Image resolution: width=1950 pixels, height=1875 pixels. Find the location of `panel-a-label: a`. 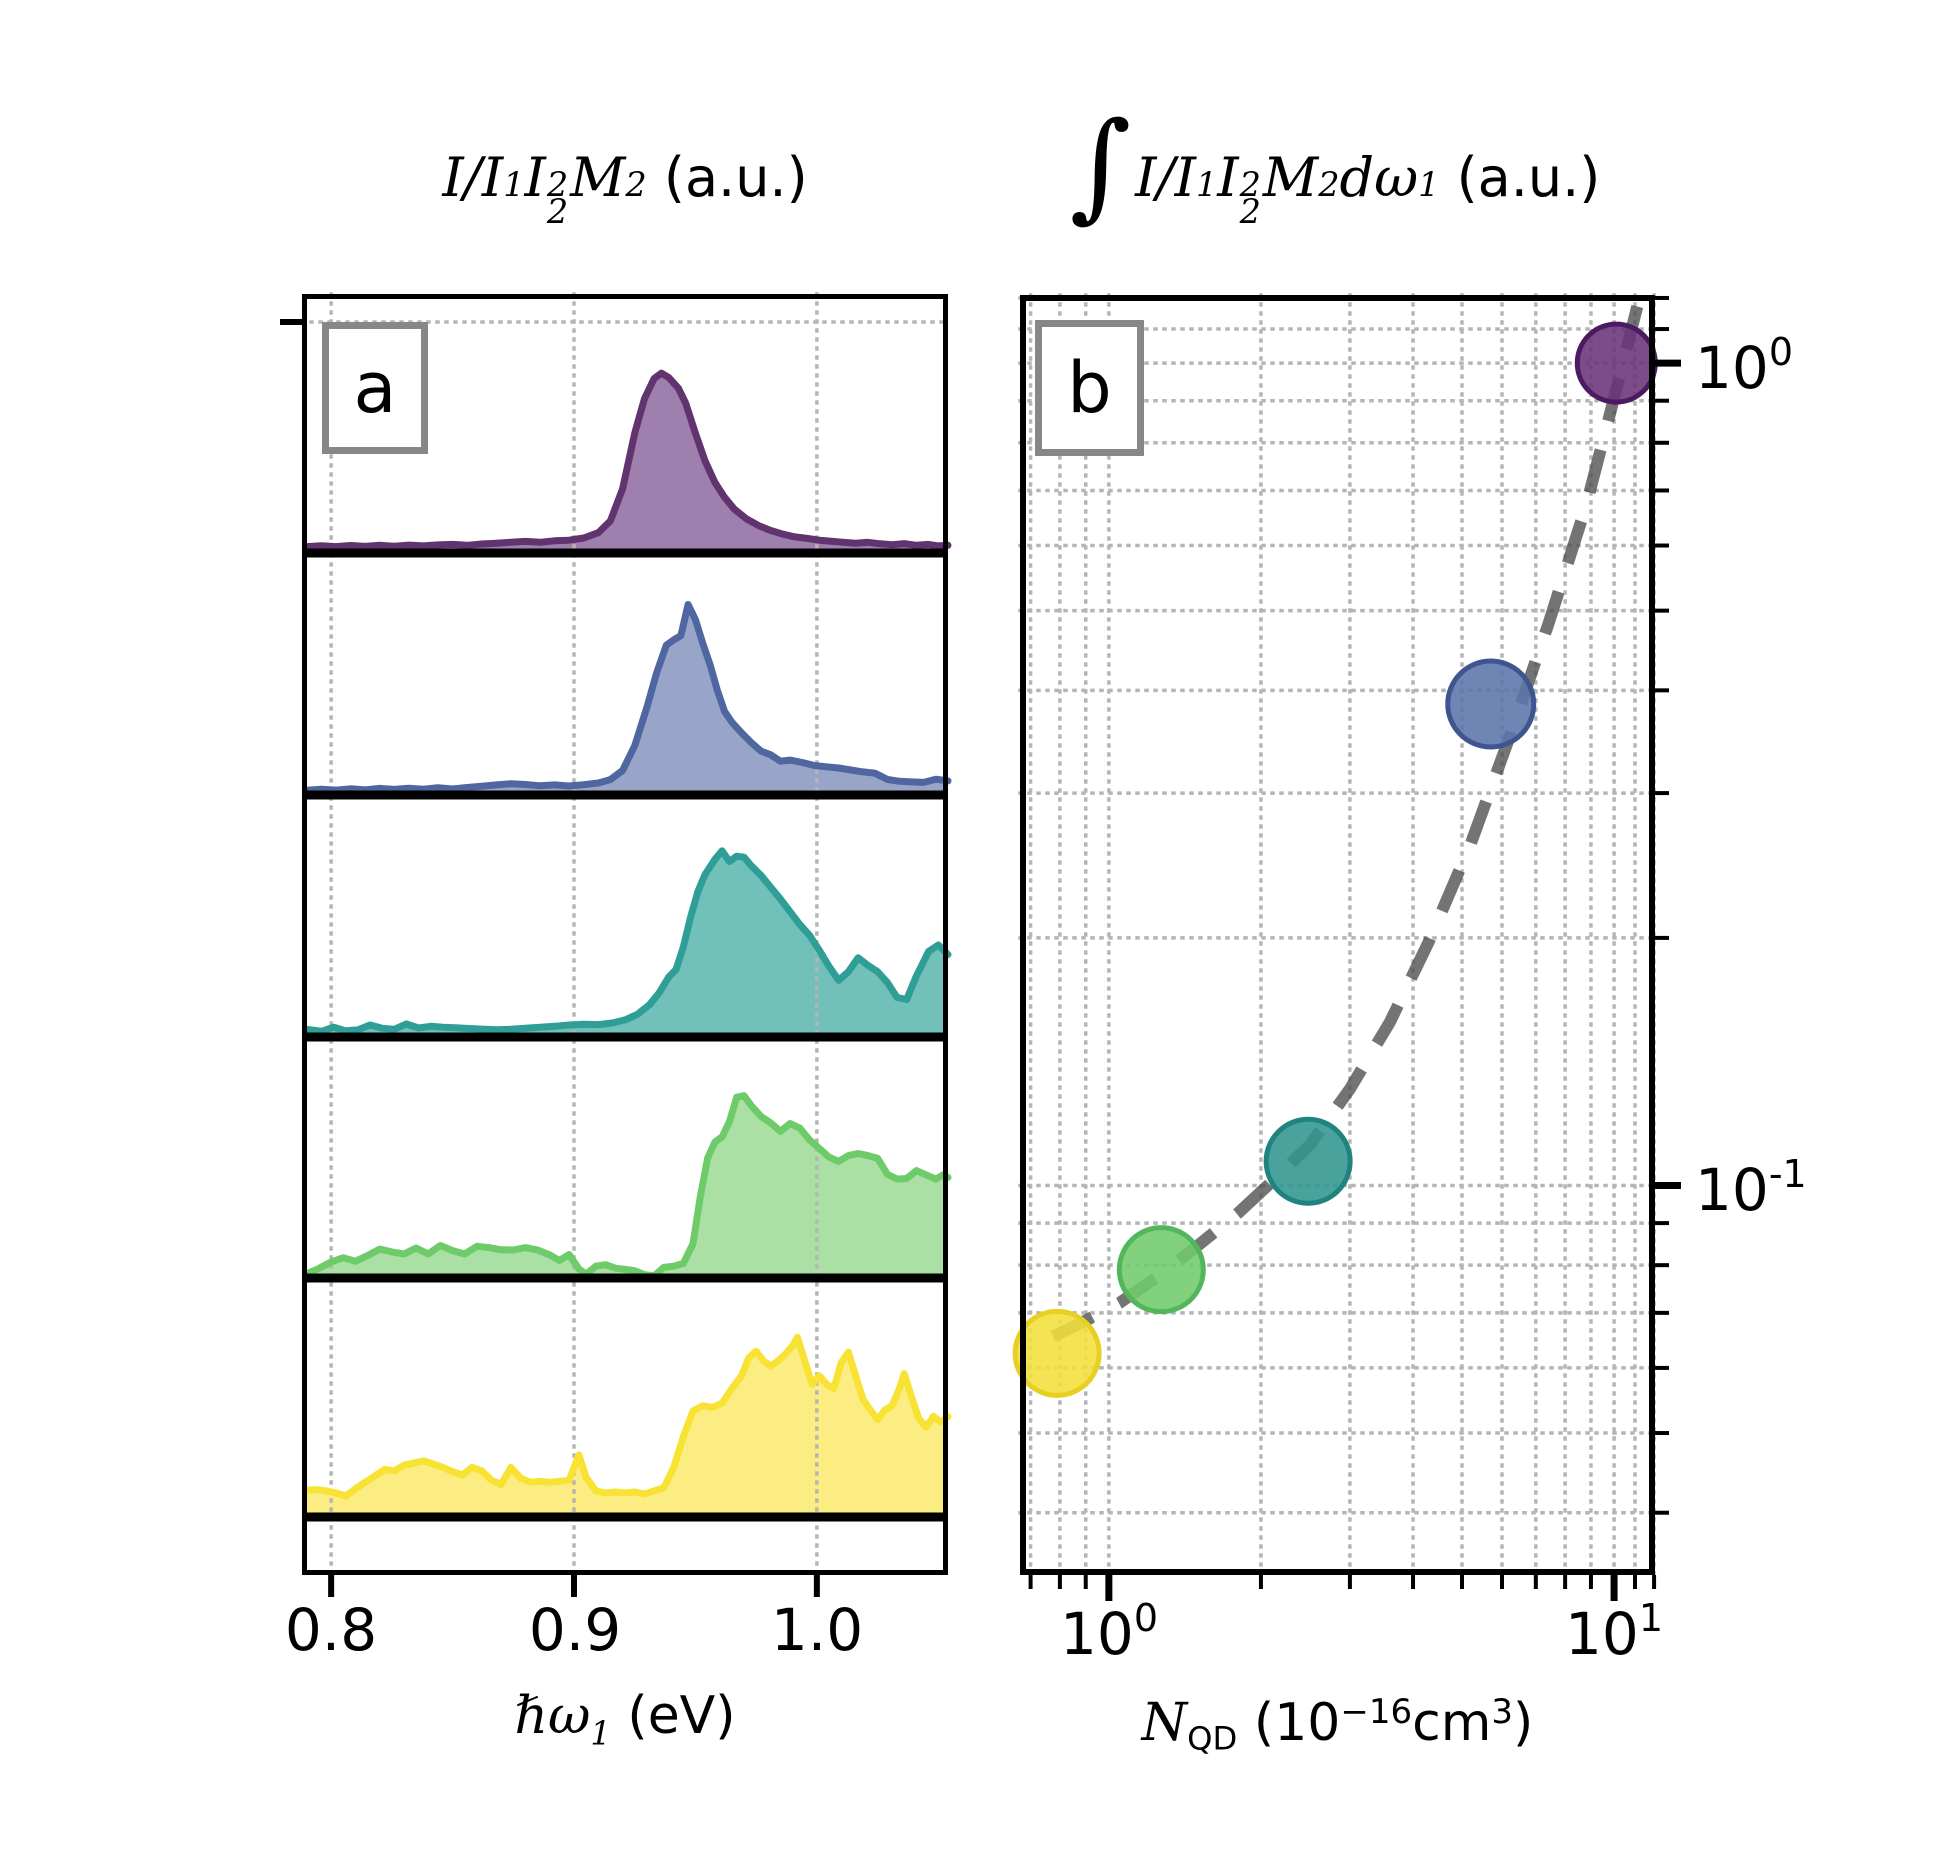

panel-a-label: a is located at coordinates (375, 388).